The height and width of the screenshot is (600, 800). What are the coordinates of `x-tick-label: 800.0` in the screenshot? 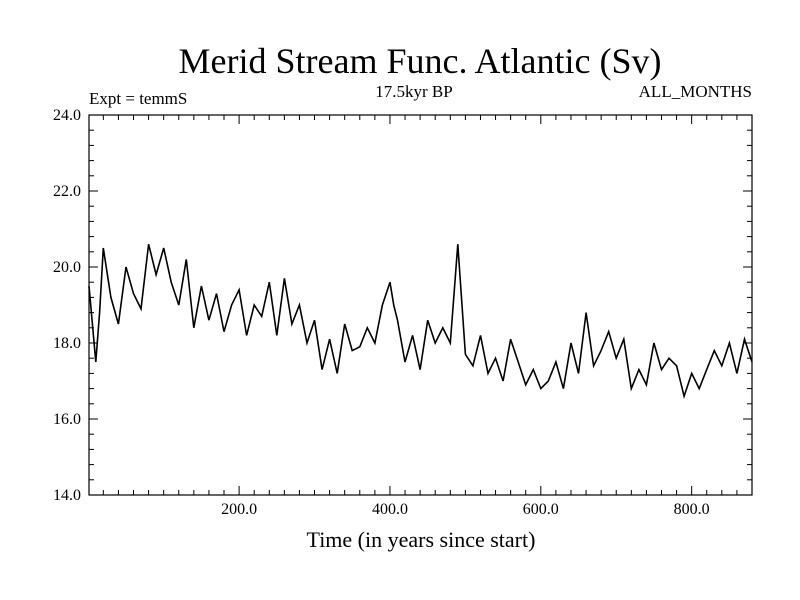 It's located at (692, 509).